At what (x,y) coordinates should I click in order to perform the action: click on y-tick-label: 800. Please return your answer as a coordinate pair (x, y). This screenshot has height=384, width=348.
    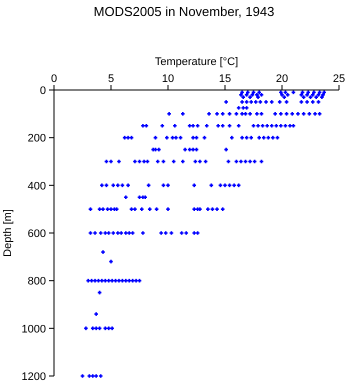
    Looking at the image, I should click on (37, 282).